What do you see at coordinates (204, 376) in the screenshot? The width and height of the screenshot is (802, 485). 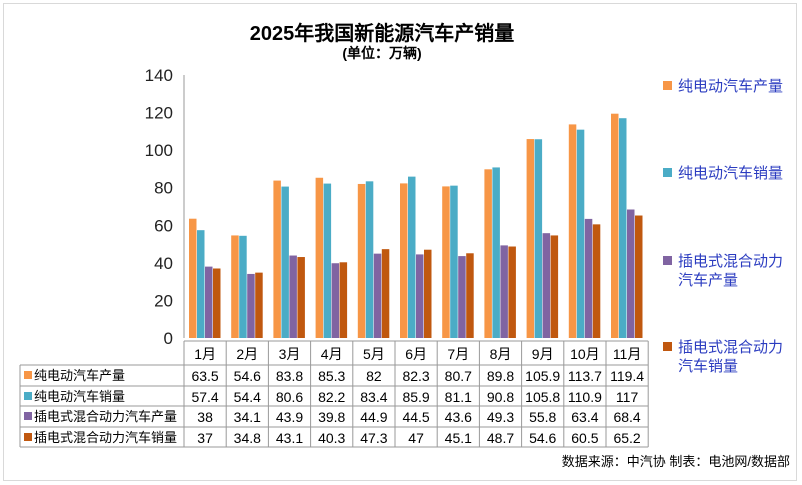 I see `table-value: 63.5` at bounding box center [204, 376].